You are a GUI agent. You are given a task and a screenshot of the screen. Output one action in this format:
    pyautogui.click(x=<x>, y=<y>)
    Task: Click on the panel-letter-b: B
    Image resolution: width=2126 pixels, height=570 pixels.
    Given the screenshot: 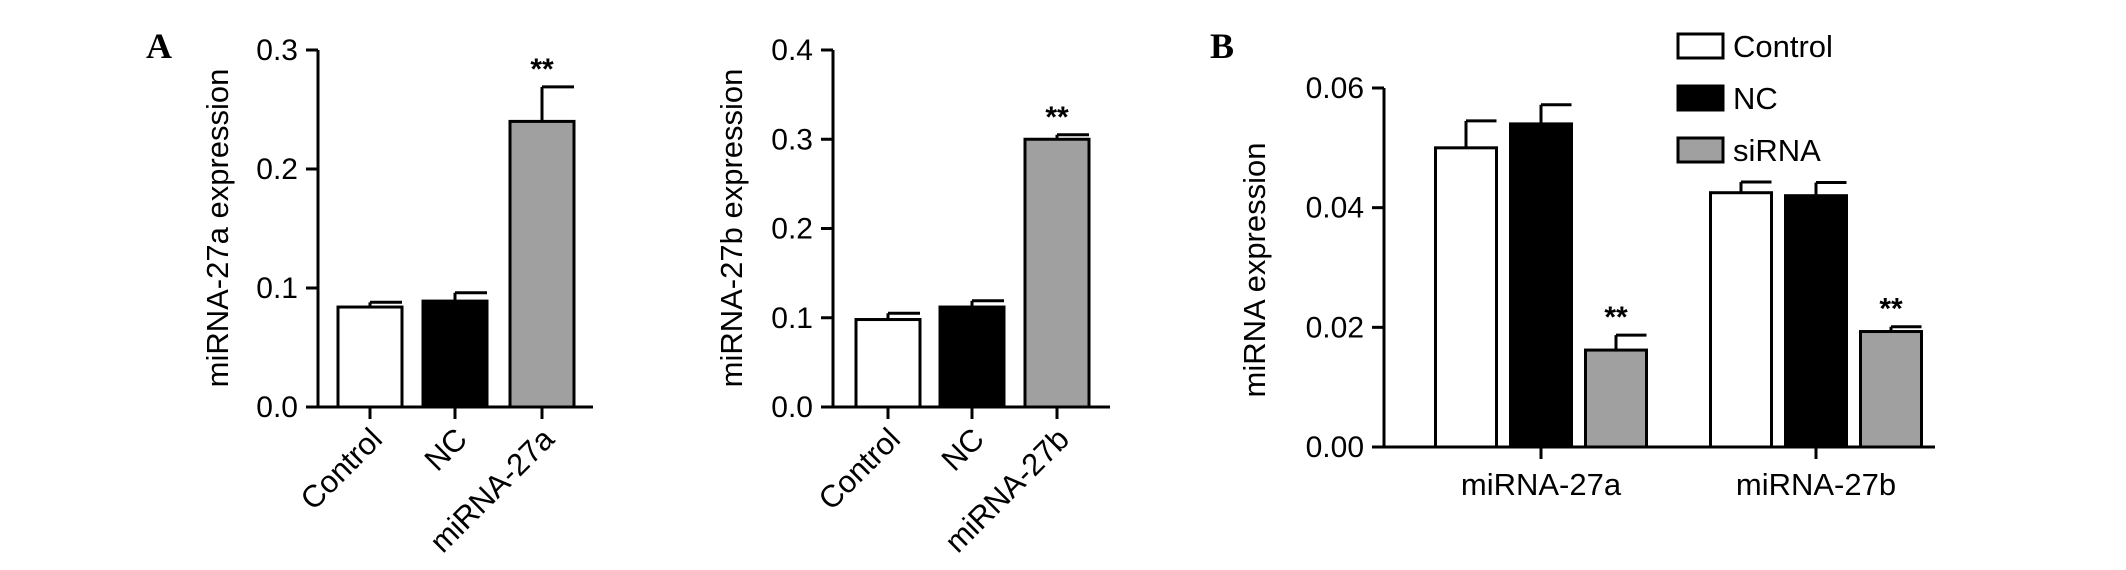 What is the action you would take?
    pyautogui.click(x=1222, y=46)
    